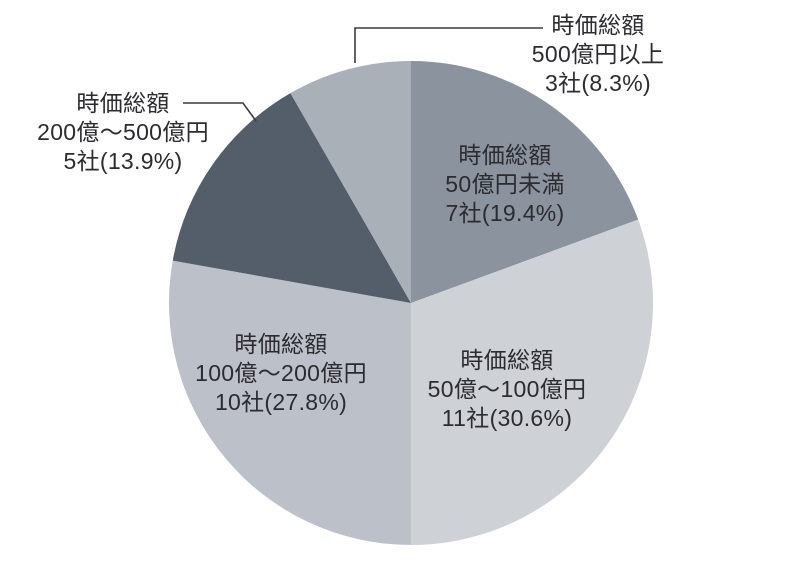  I want to click on slice-label-100-200oku: 時価総額 100億〜200億円 10社(27.8%), so click(281, 373).